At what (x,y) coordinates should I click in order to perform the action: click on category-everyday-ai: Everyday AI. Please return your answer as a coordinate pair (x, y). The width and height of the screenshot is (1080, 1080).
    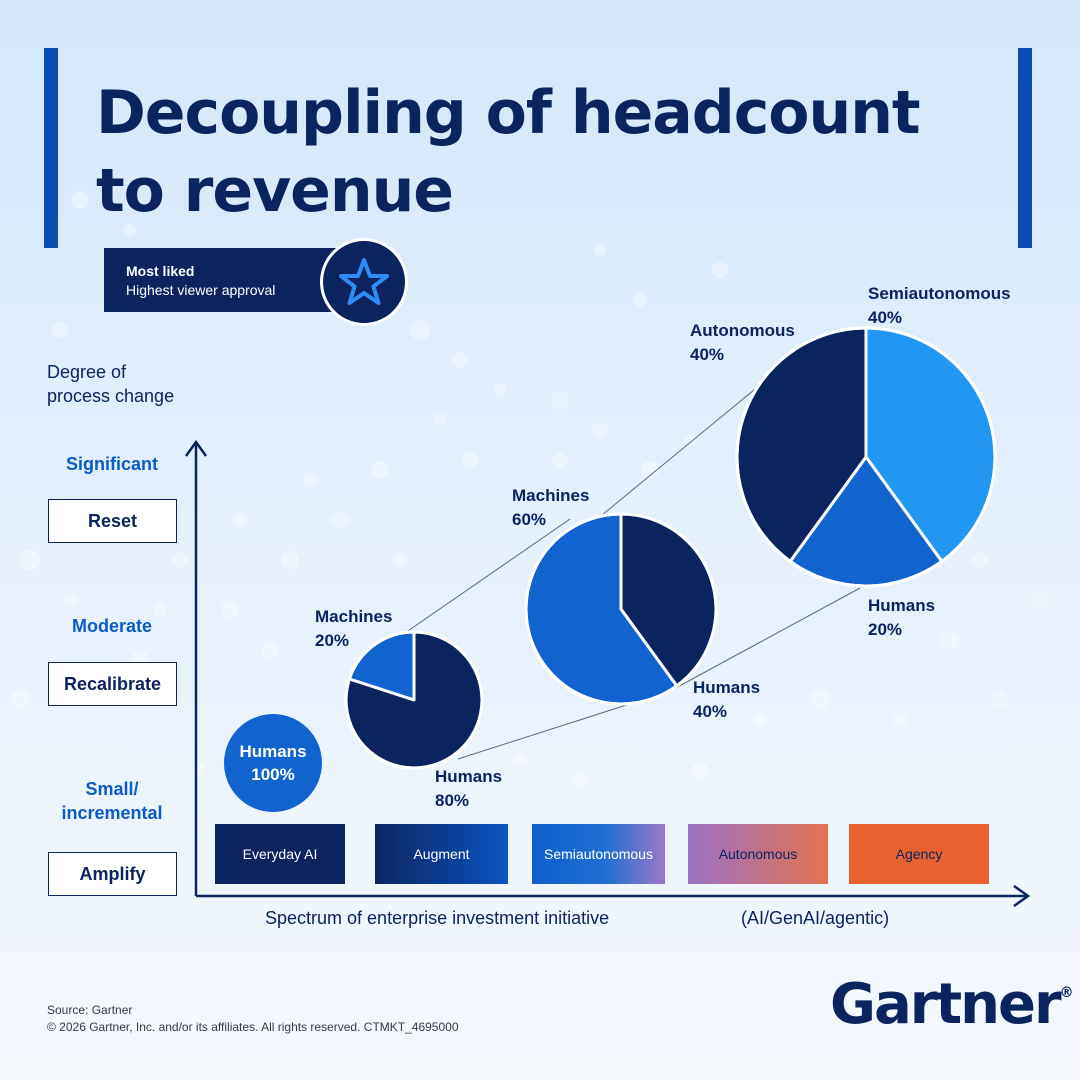
    Looking at the image, I should click on (280, 854).